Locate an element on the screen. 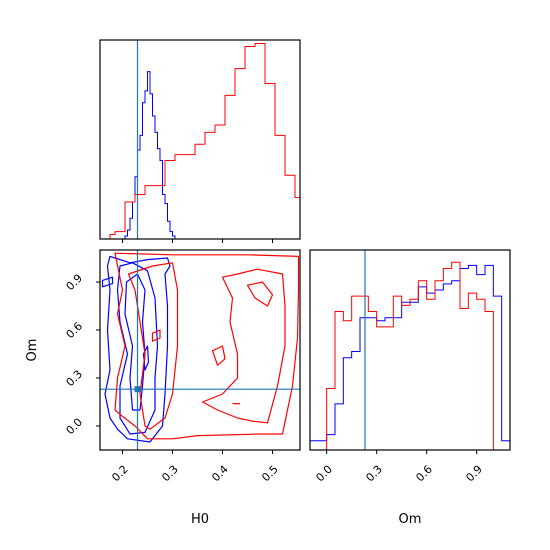 Image resolution: width=550 pixels, height=550 pixels. contour-group is located at coordinates (200, 350).